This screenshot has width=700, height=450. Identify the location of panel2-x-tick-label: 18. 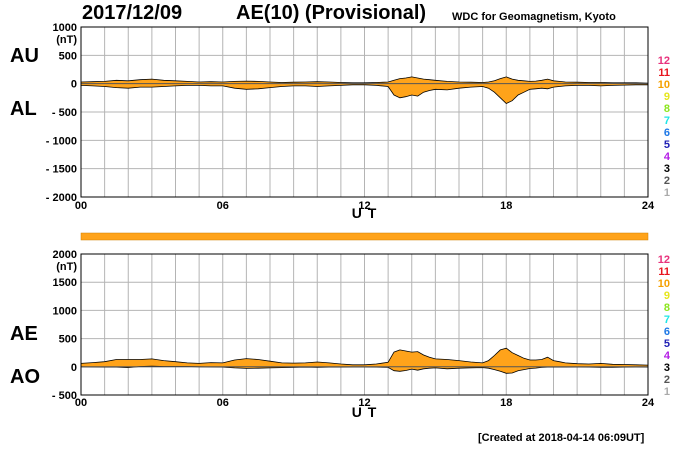
(506, 403).